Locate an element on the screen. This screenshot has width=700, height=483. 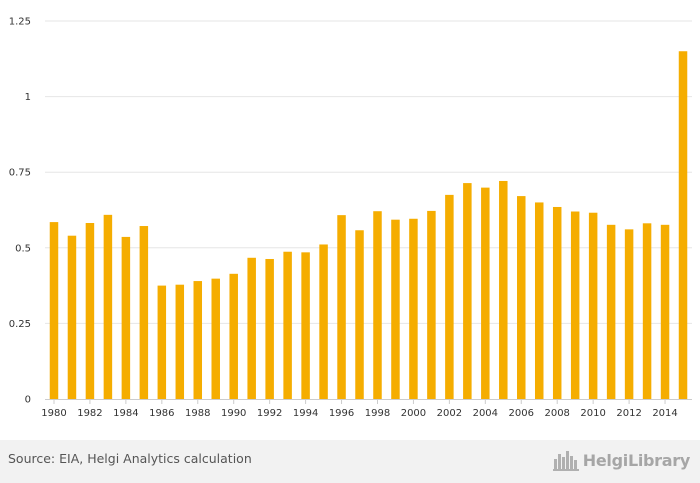
bar-1998 is located at coordinates (377, 305).